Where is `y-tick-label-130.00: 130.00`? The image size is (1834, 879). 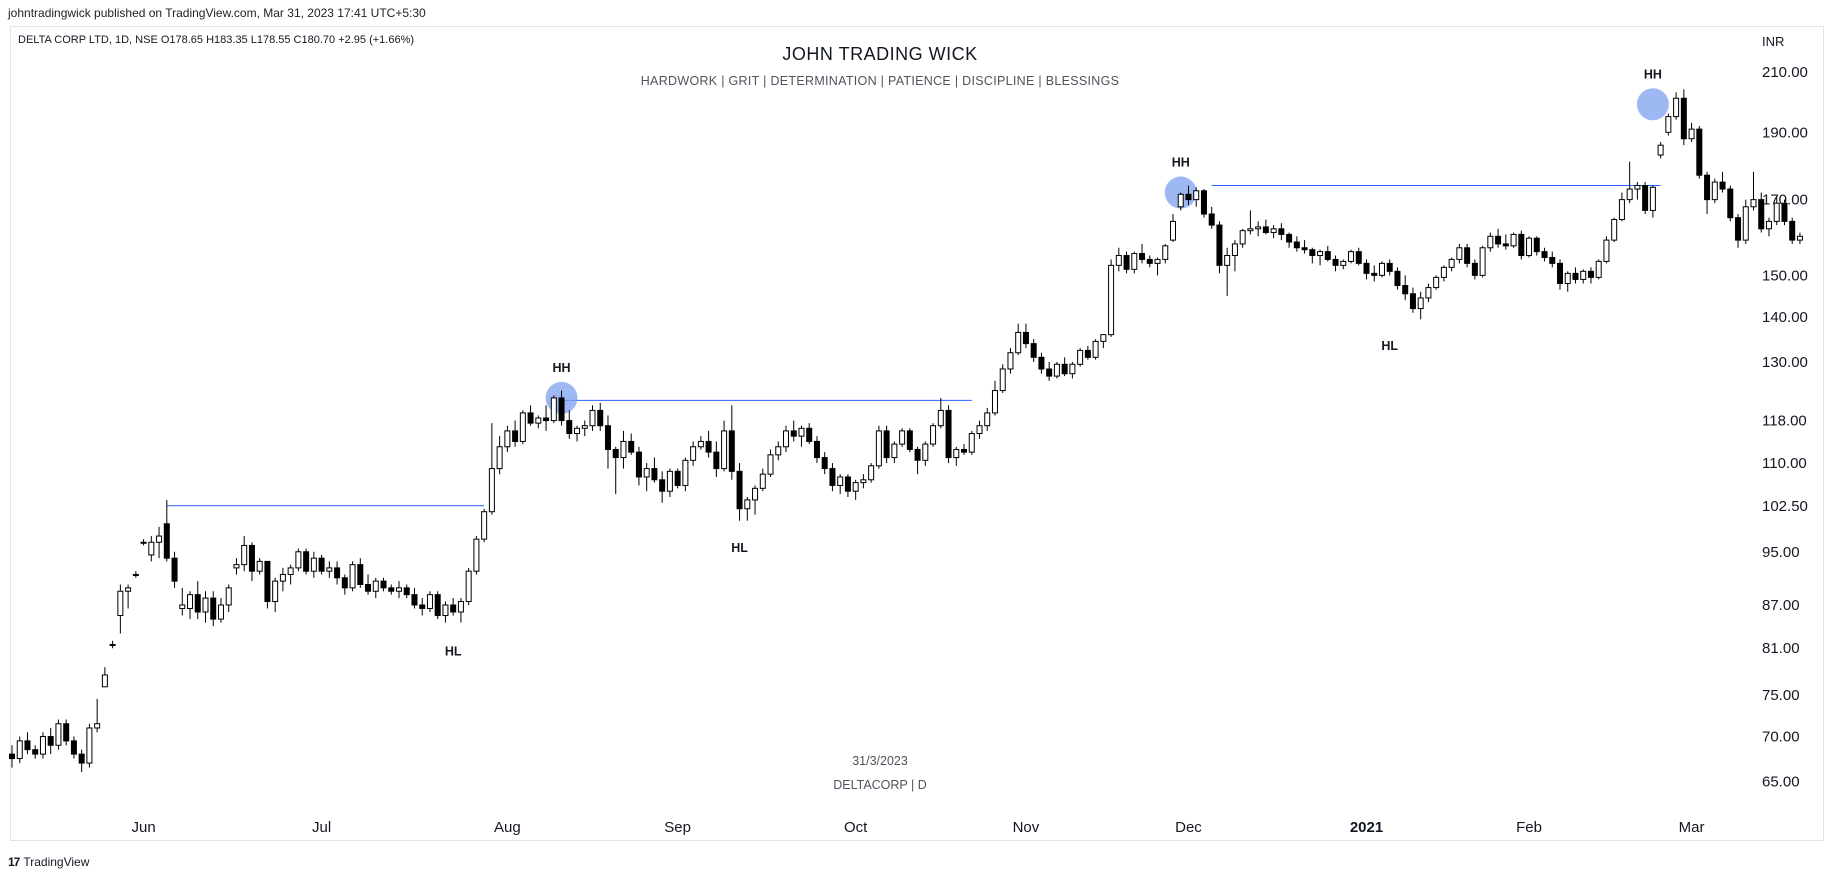 y-tick-label-130.00: 130.00 is located at coordinates (1785, 362).